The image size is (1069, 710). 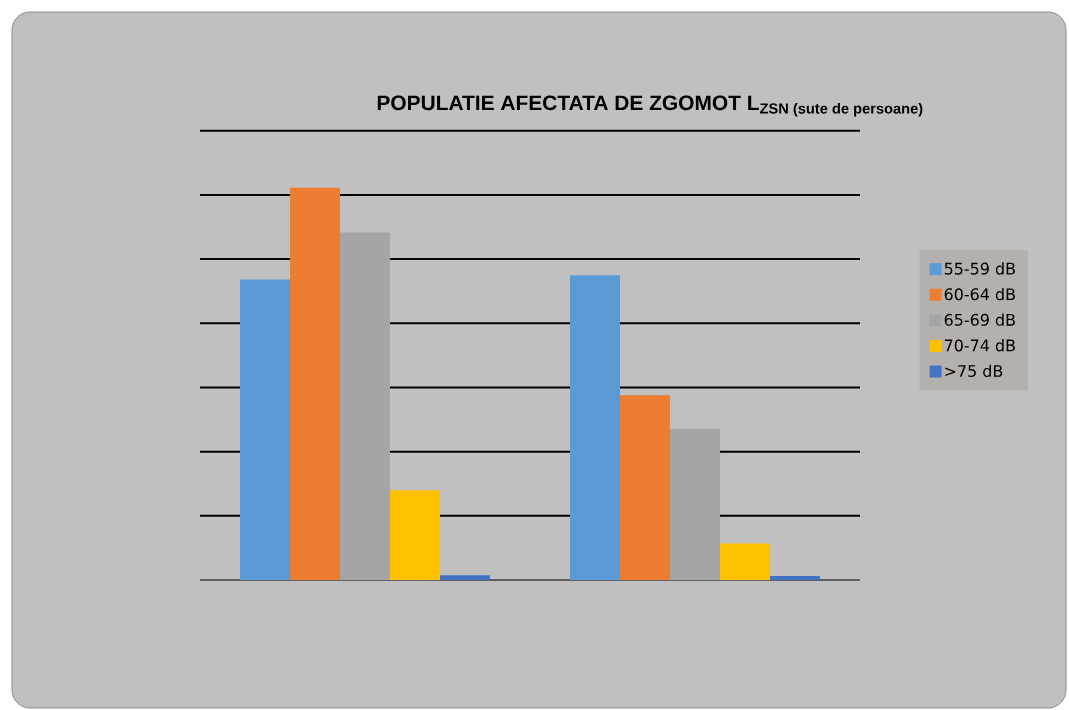 What do you see at coordinates (979, 319) in the screenshot?
I see `legend-label: 65-69 dB` at bounding box center [979, 319].